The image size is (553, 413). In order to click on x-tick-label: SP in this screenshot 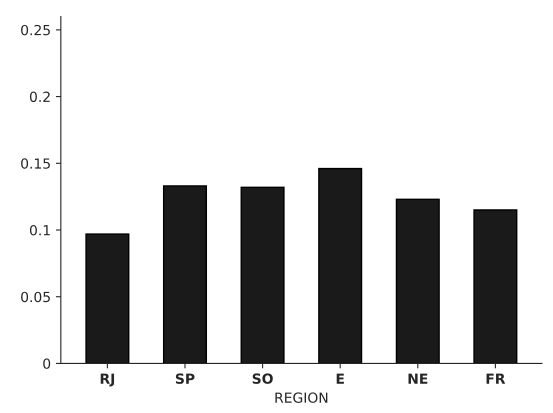, I will do `click(185, 378)`.